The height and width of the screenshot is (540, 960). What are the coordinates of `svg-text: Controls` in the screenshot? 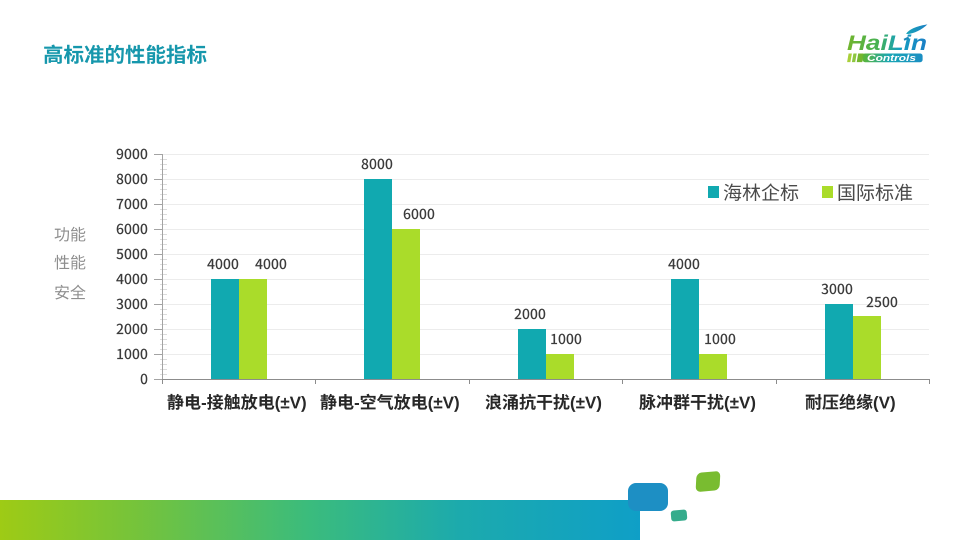 It's located at (891, 58).